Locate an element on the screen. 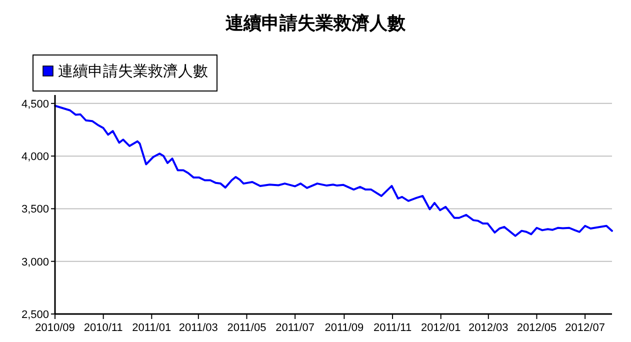 The height and width of the screenshot is (342, 631). x-tick-label: 2010/11 is located at coordinates (103, 328).